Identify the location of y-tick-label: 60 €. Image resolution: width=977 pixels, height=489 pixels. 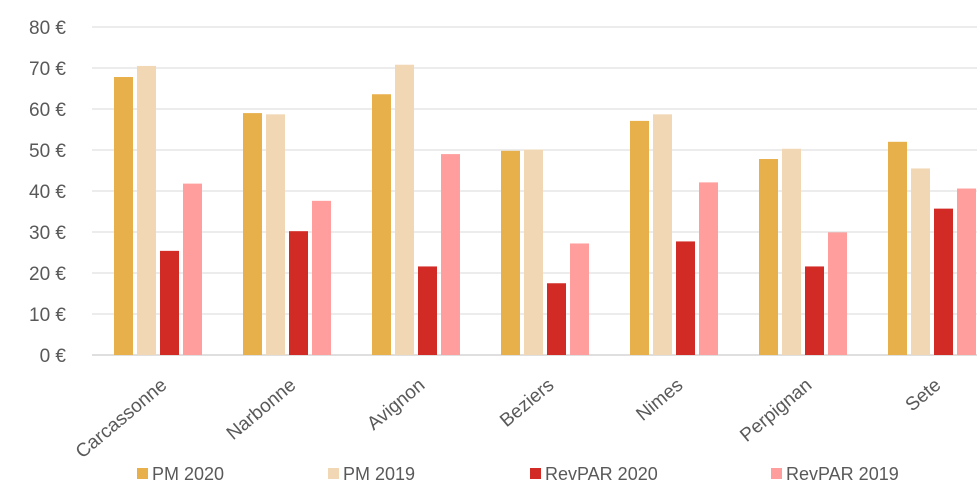
(47, 110).